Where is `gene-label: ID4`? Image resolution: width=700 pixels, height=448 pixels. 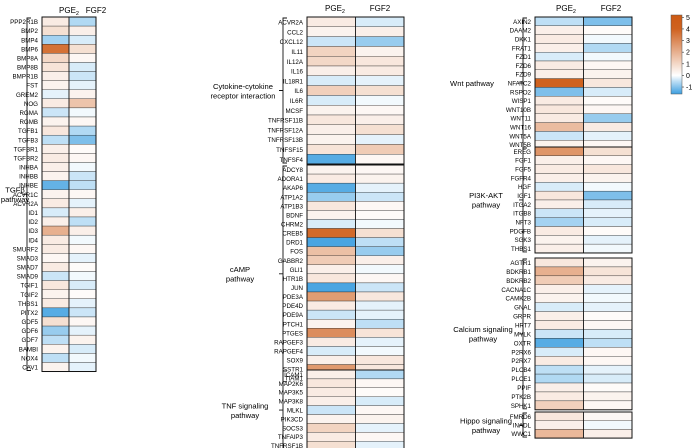 gene-label: ID4 is located at coordinates (33, 240).